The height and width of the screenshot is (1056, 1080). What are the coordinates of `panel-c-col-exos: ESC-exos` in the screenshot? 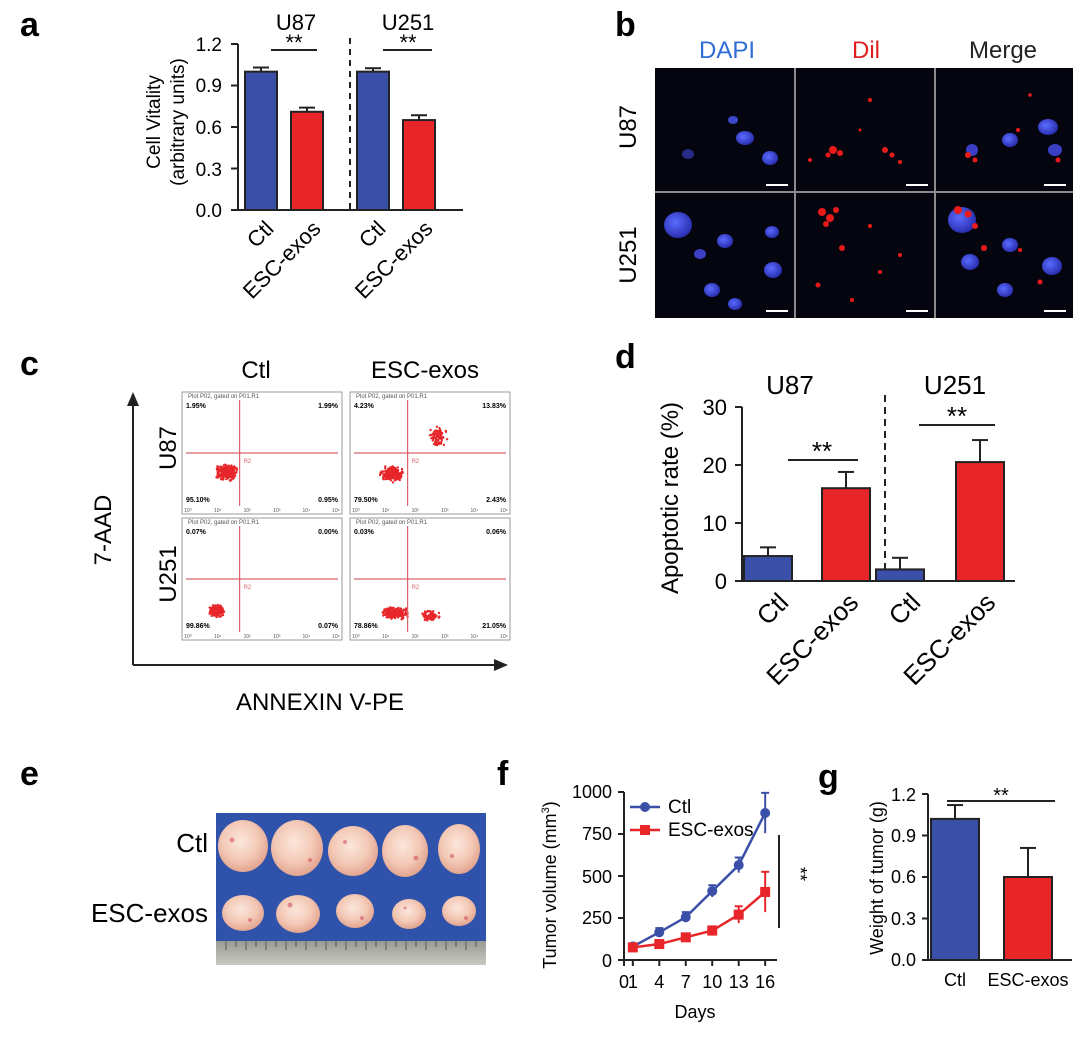 It's located at (425, 370).